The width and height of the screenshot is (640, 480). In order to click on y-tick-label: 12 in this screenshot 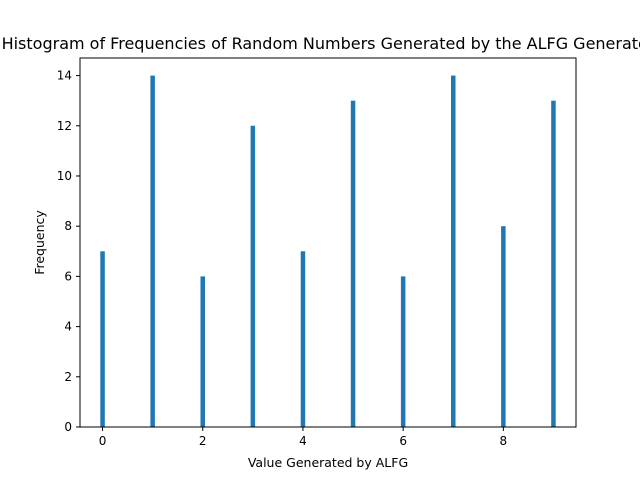, I will do `click(64, 126)`.